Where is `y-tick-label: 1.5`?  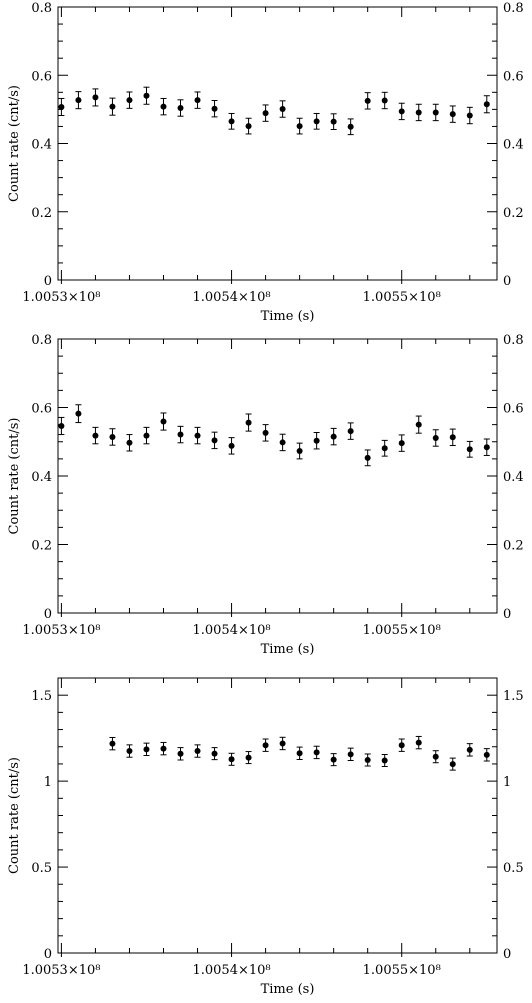 y-tick-label: 1.5 is located at coordinates (41, 696).